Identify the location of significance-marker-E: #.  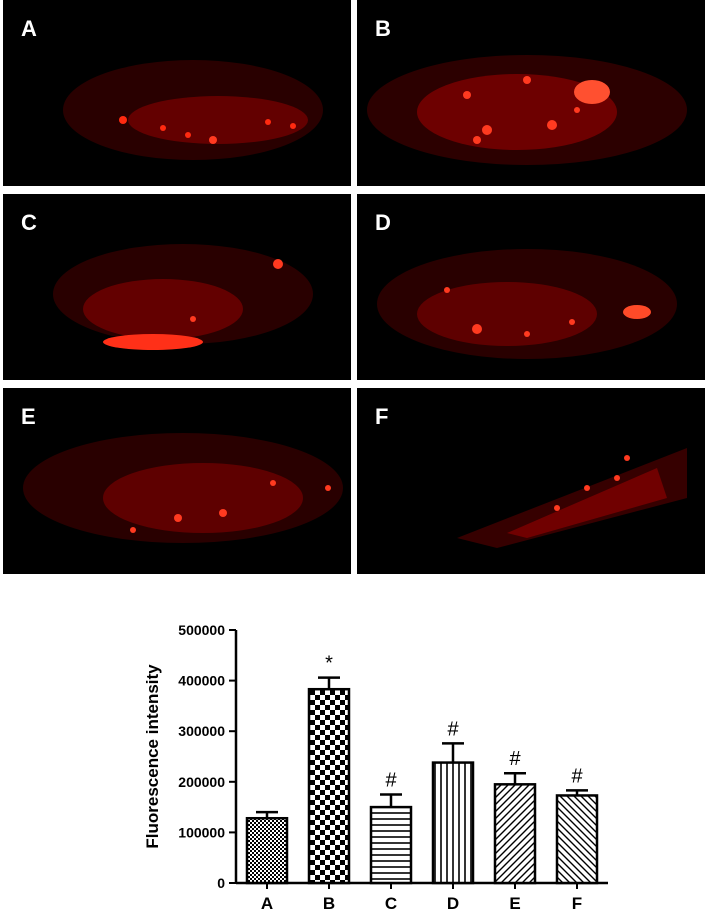
(515, 759).